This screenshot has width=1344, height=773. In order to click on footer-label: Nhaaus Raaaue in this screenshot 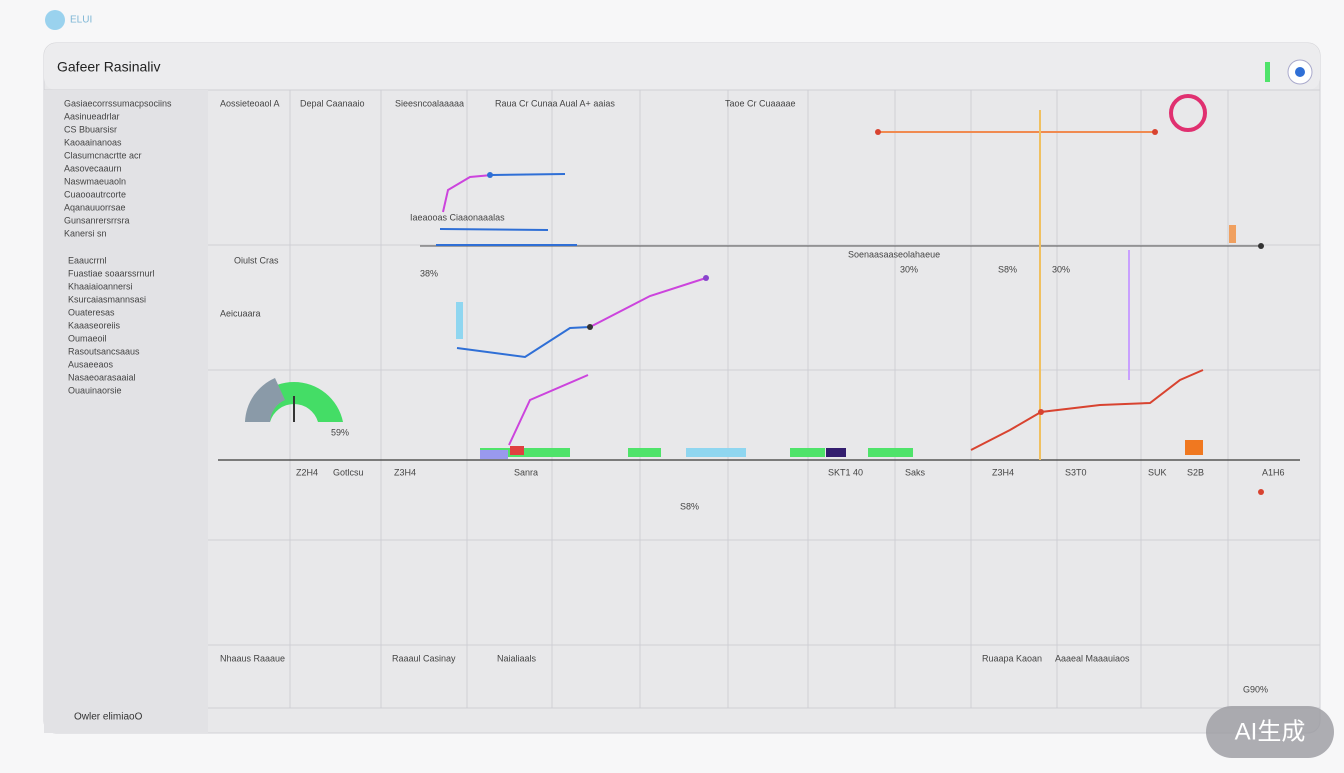, I will do `click(252, 658)`.